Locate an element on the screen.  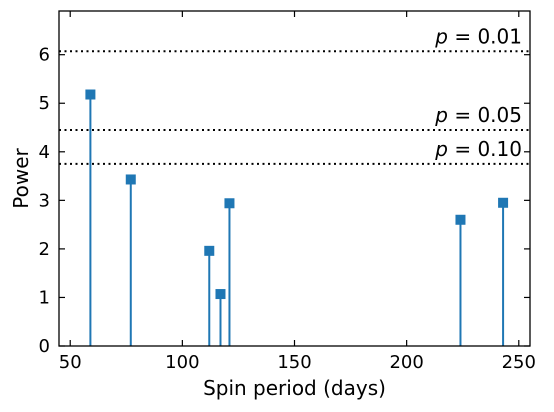
y-tick-label: 0 is located at coordinates (44, 346).